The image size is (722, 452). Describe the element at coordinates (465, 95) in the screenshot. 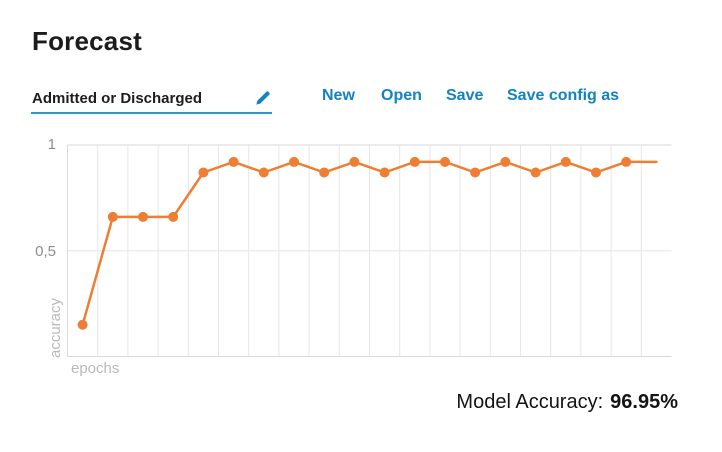

I see `menu-item-save: Save` at that location.